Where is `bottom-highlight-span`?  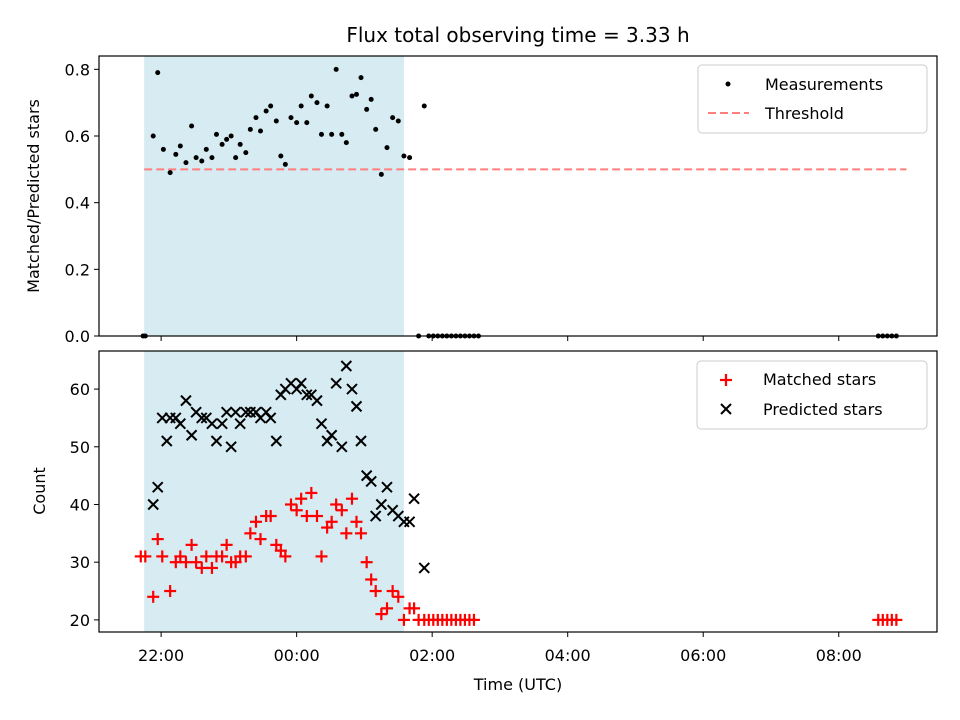 bottom-highlight-span is located at coordinates (274, 491).